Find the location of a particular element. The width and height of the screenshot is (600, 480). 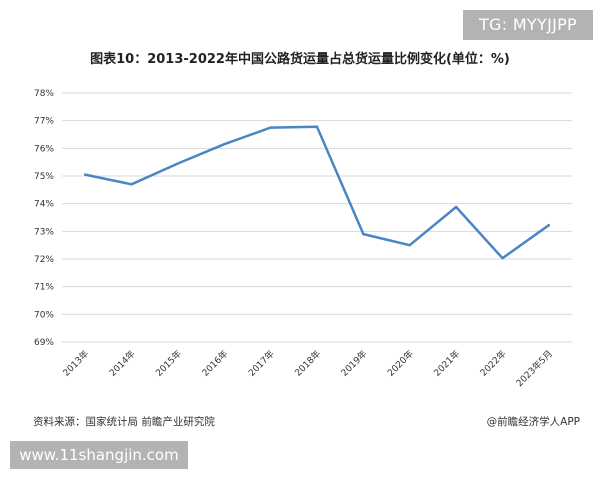

watermark-badge: TG: MYYJJPP is located at coordinates (528, 25).